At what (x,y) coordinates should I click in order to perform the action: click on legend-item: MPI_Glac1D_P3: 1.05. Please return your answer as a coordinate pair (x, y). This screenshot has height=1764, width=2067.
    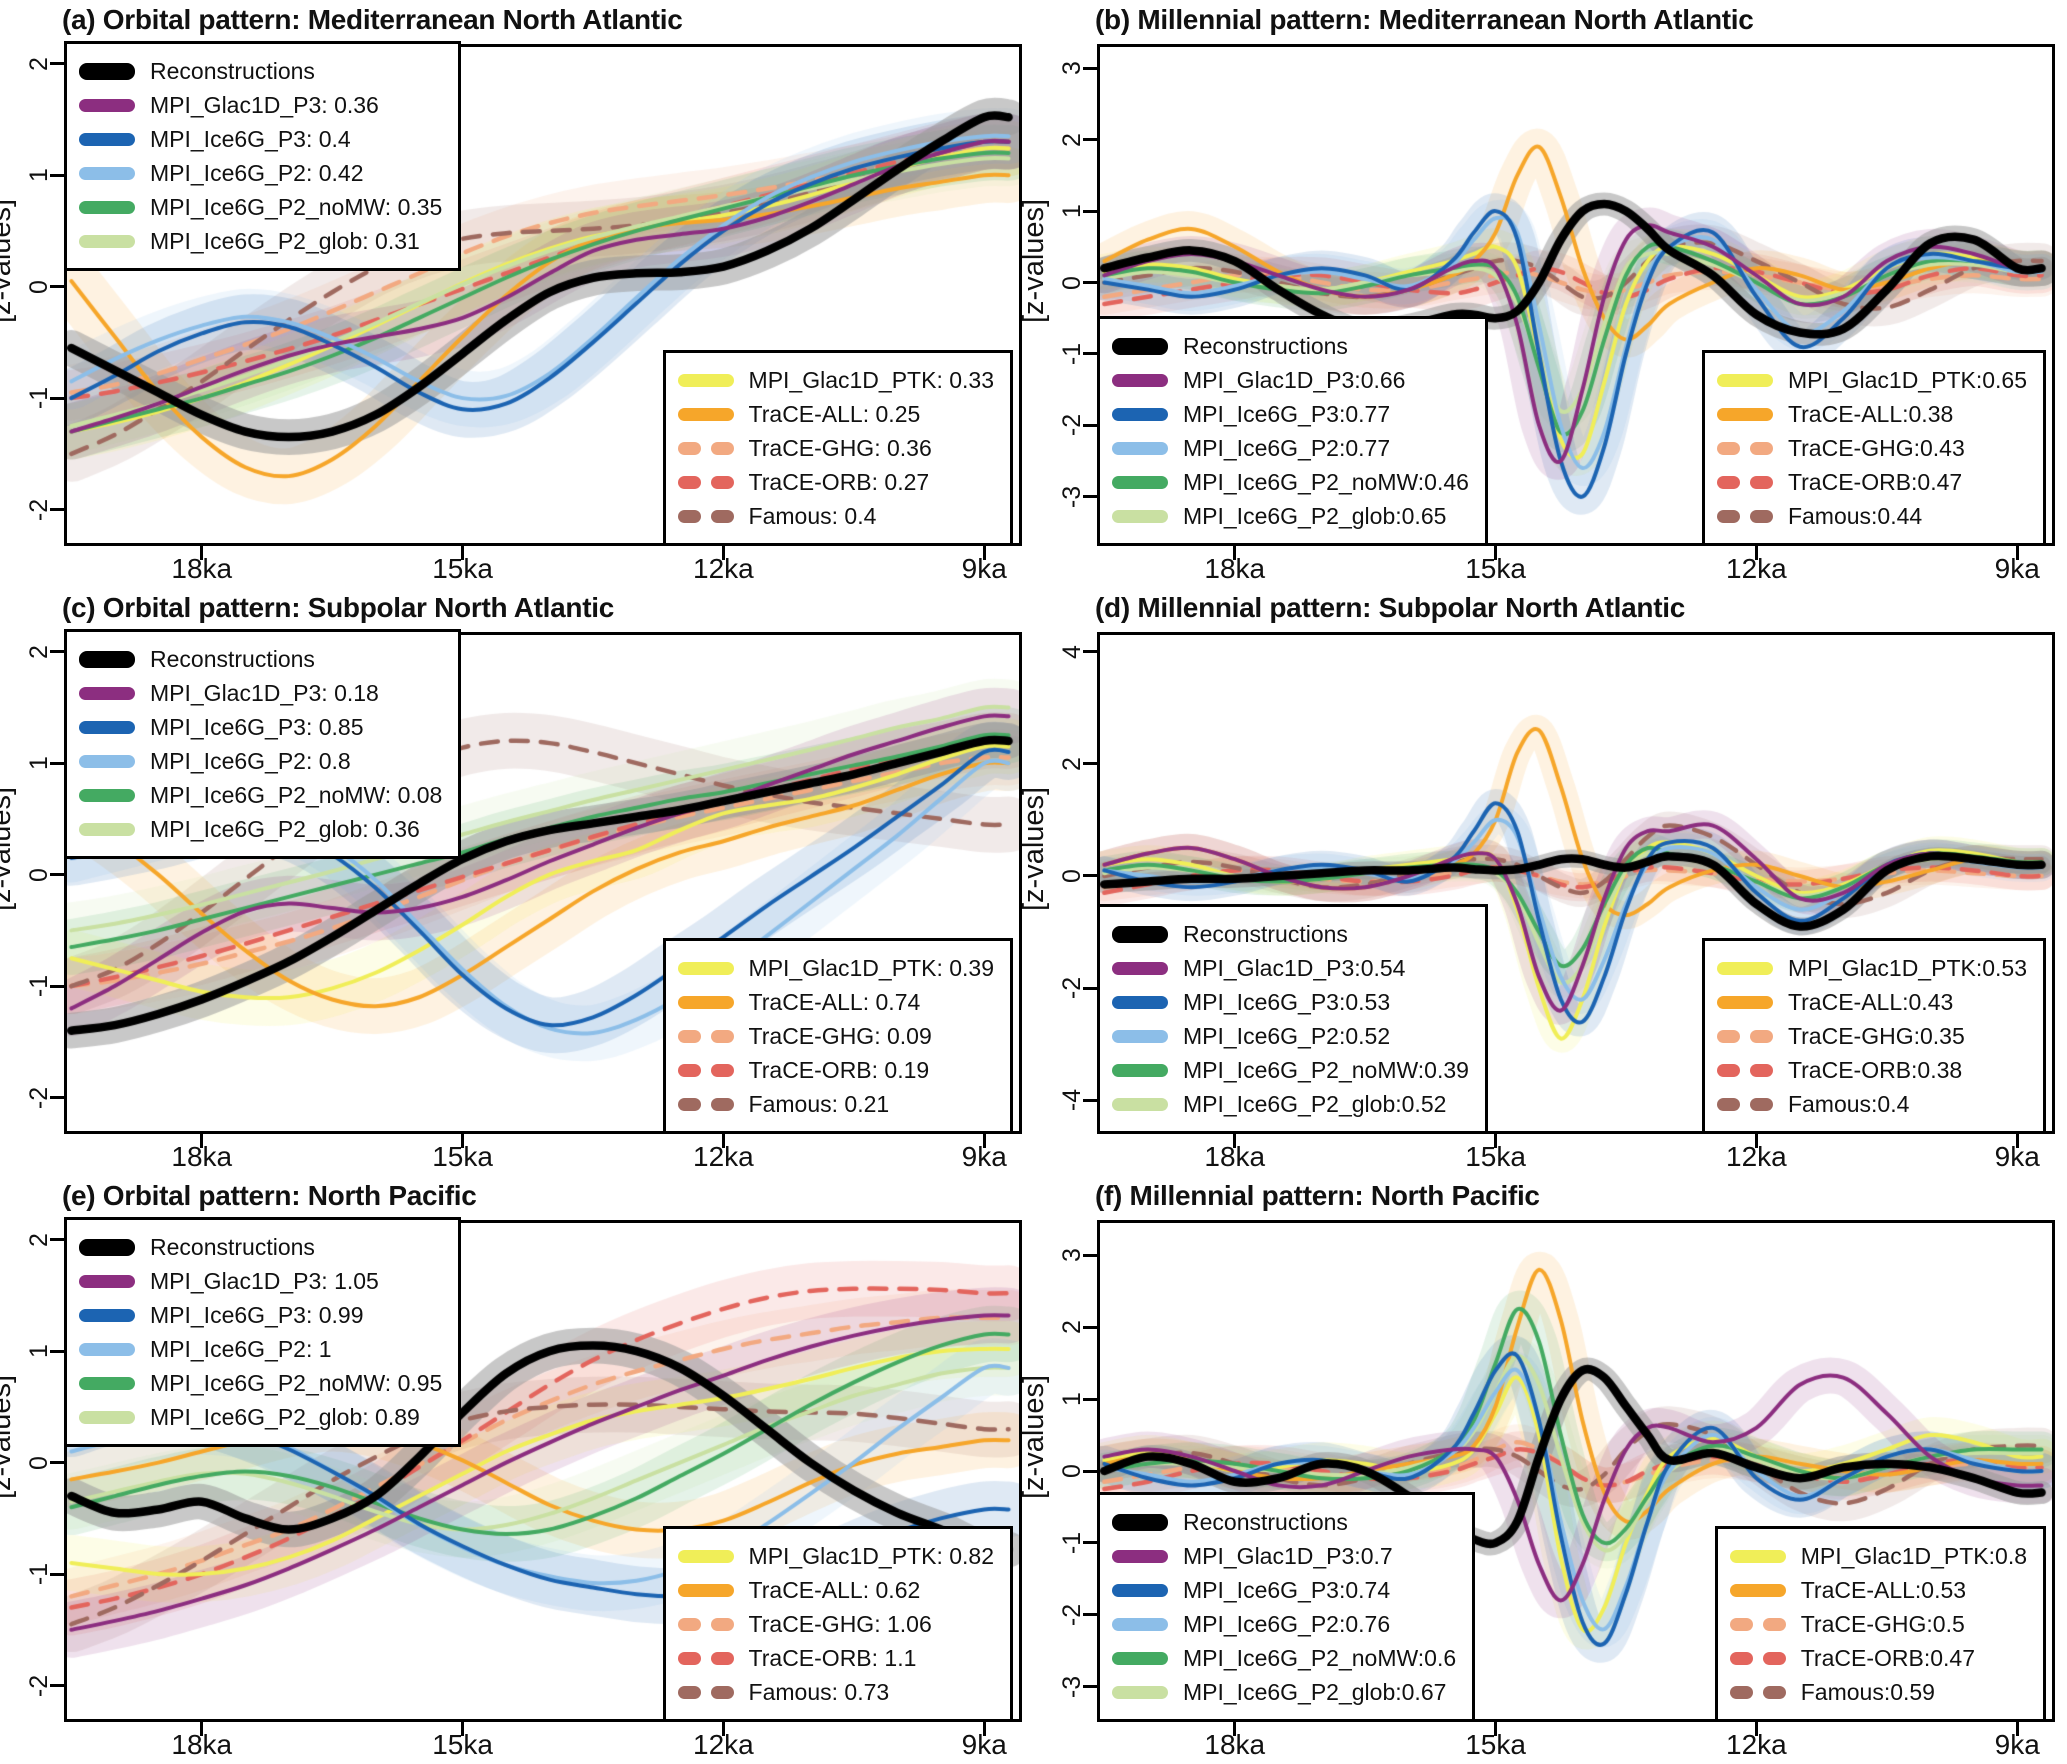
    Looking at the image, I should click on (260, 1281).